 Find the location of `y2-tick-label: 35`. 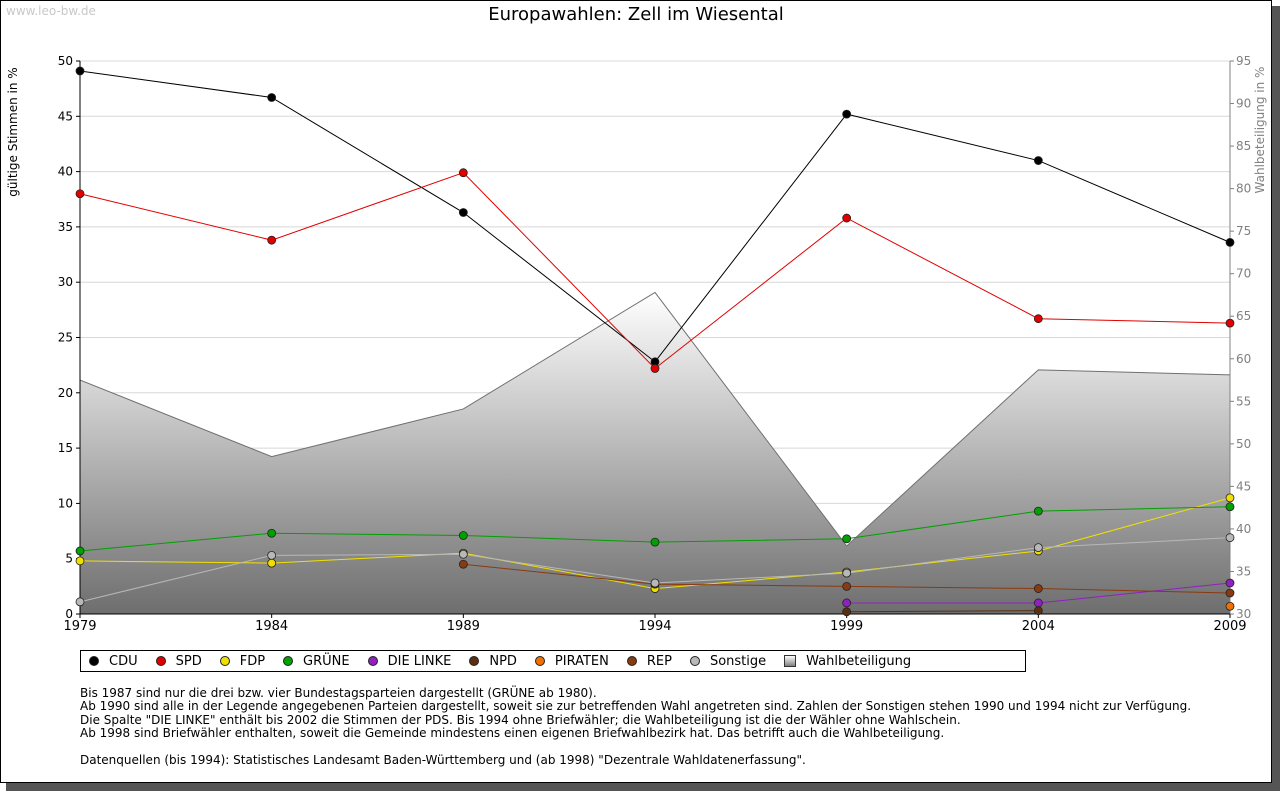

y2-tick-label: 35 is located at coordinates (1243, 571).